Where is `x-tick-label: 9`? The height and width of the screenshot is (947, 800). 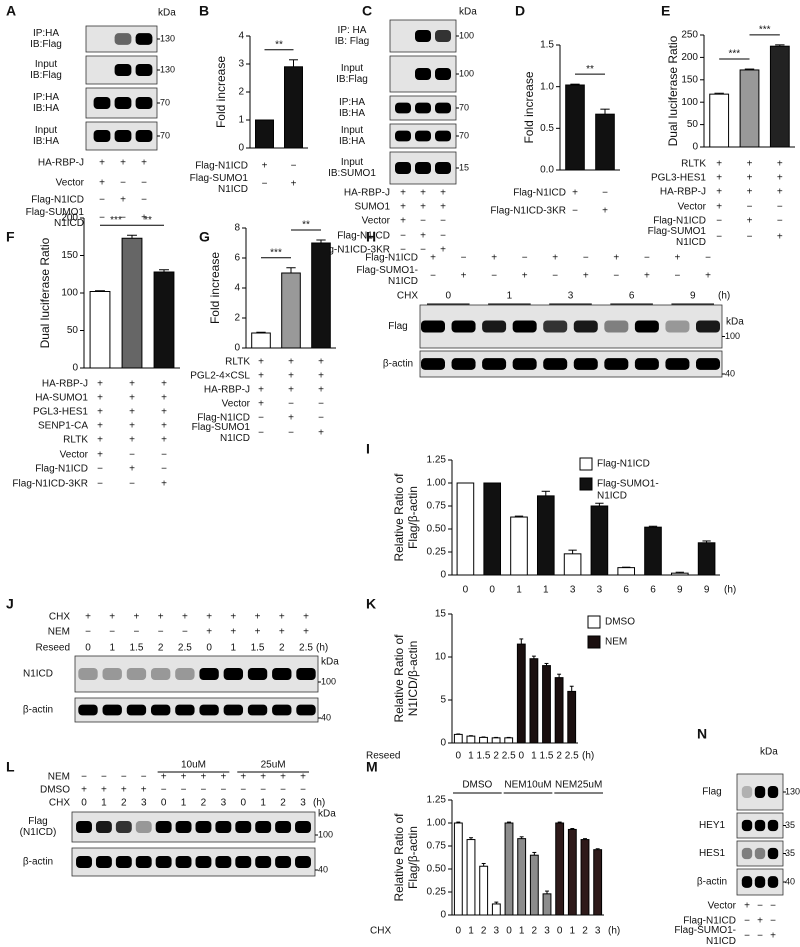
x-tick-label: 9 is located at coordinates (680, 590).